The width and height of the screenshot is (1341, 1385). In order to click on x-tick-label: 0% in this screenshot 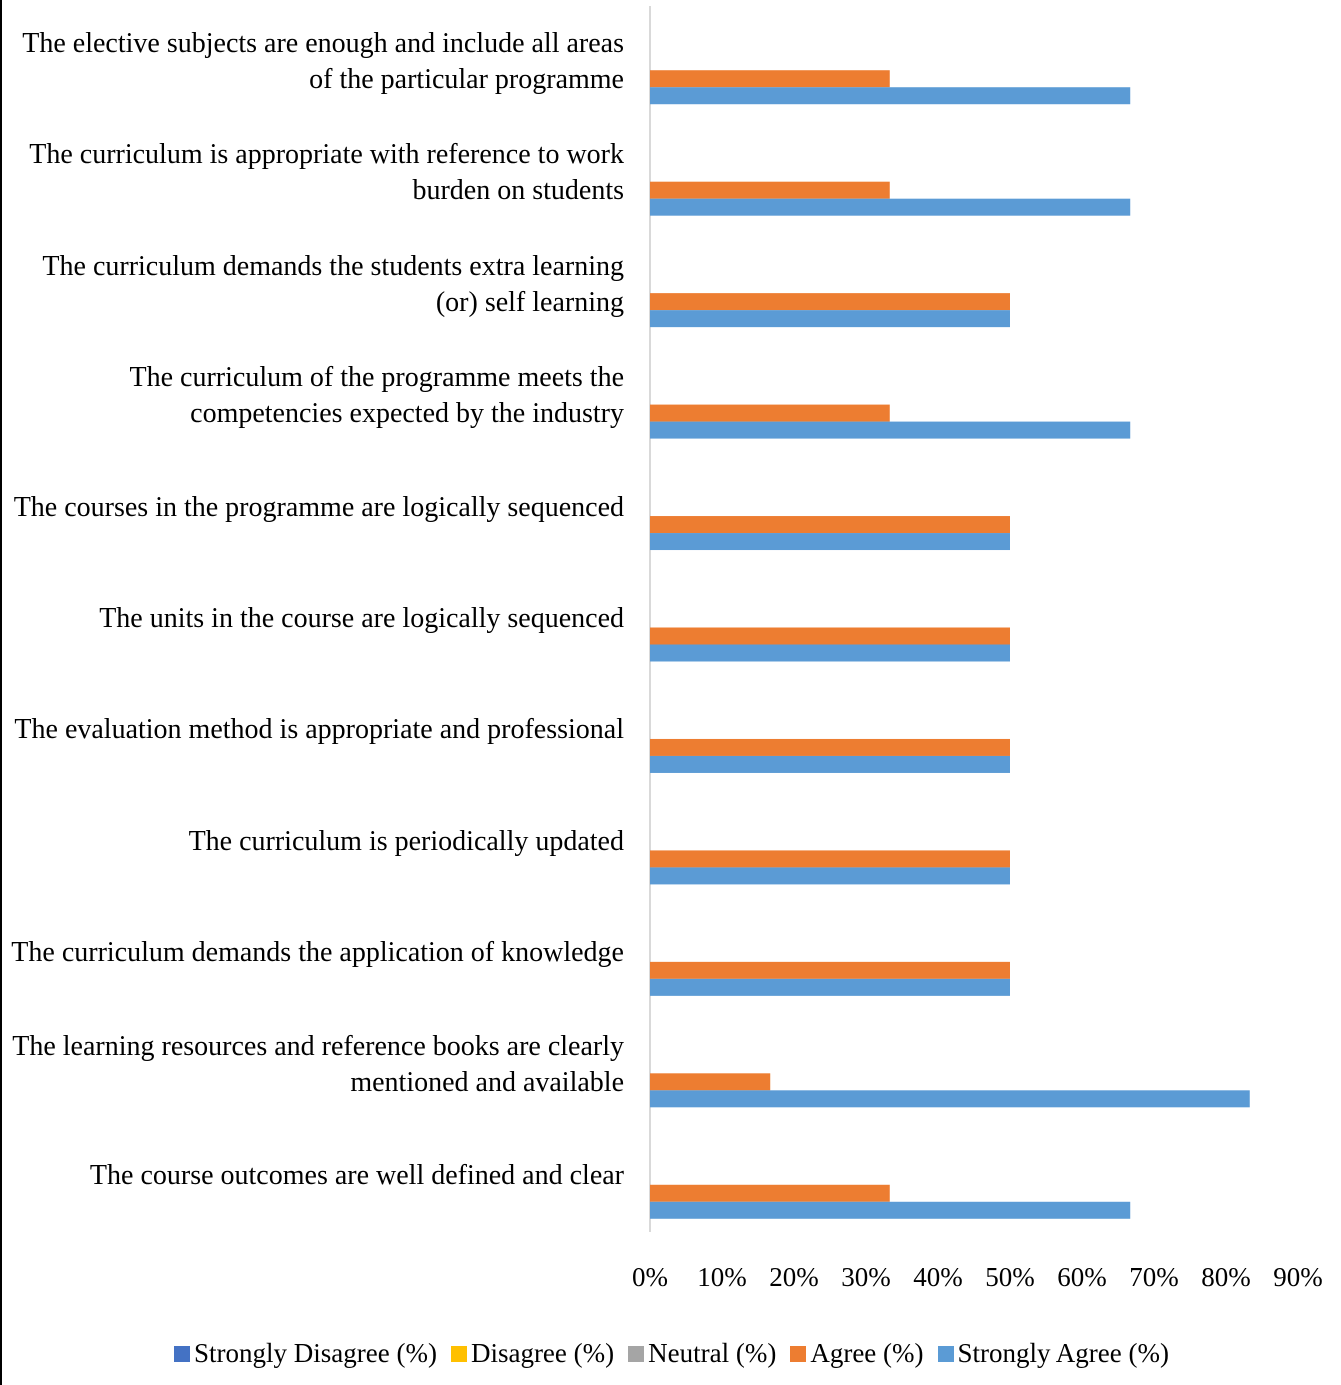, I will do `click(650, 1277)`.